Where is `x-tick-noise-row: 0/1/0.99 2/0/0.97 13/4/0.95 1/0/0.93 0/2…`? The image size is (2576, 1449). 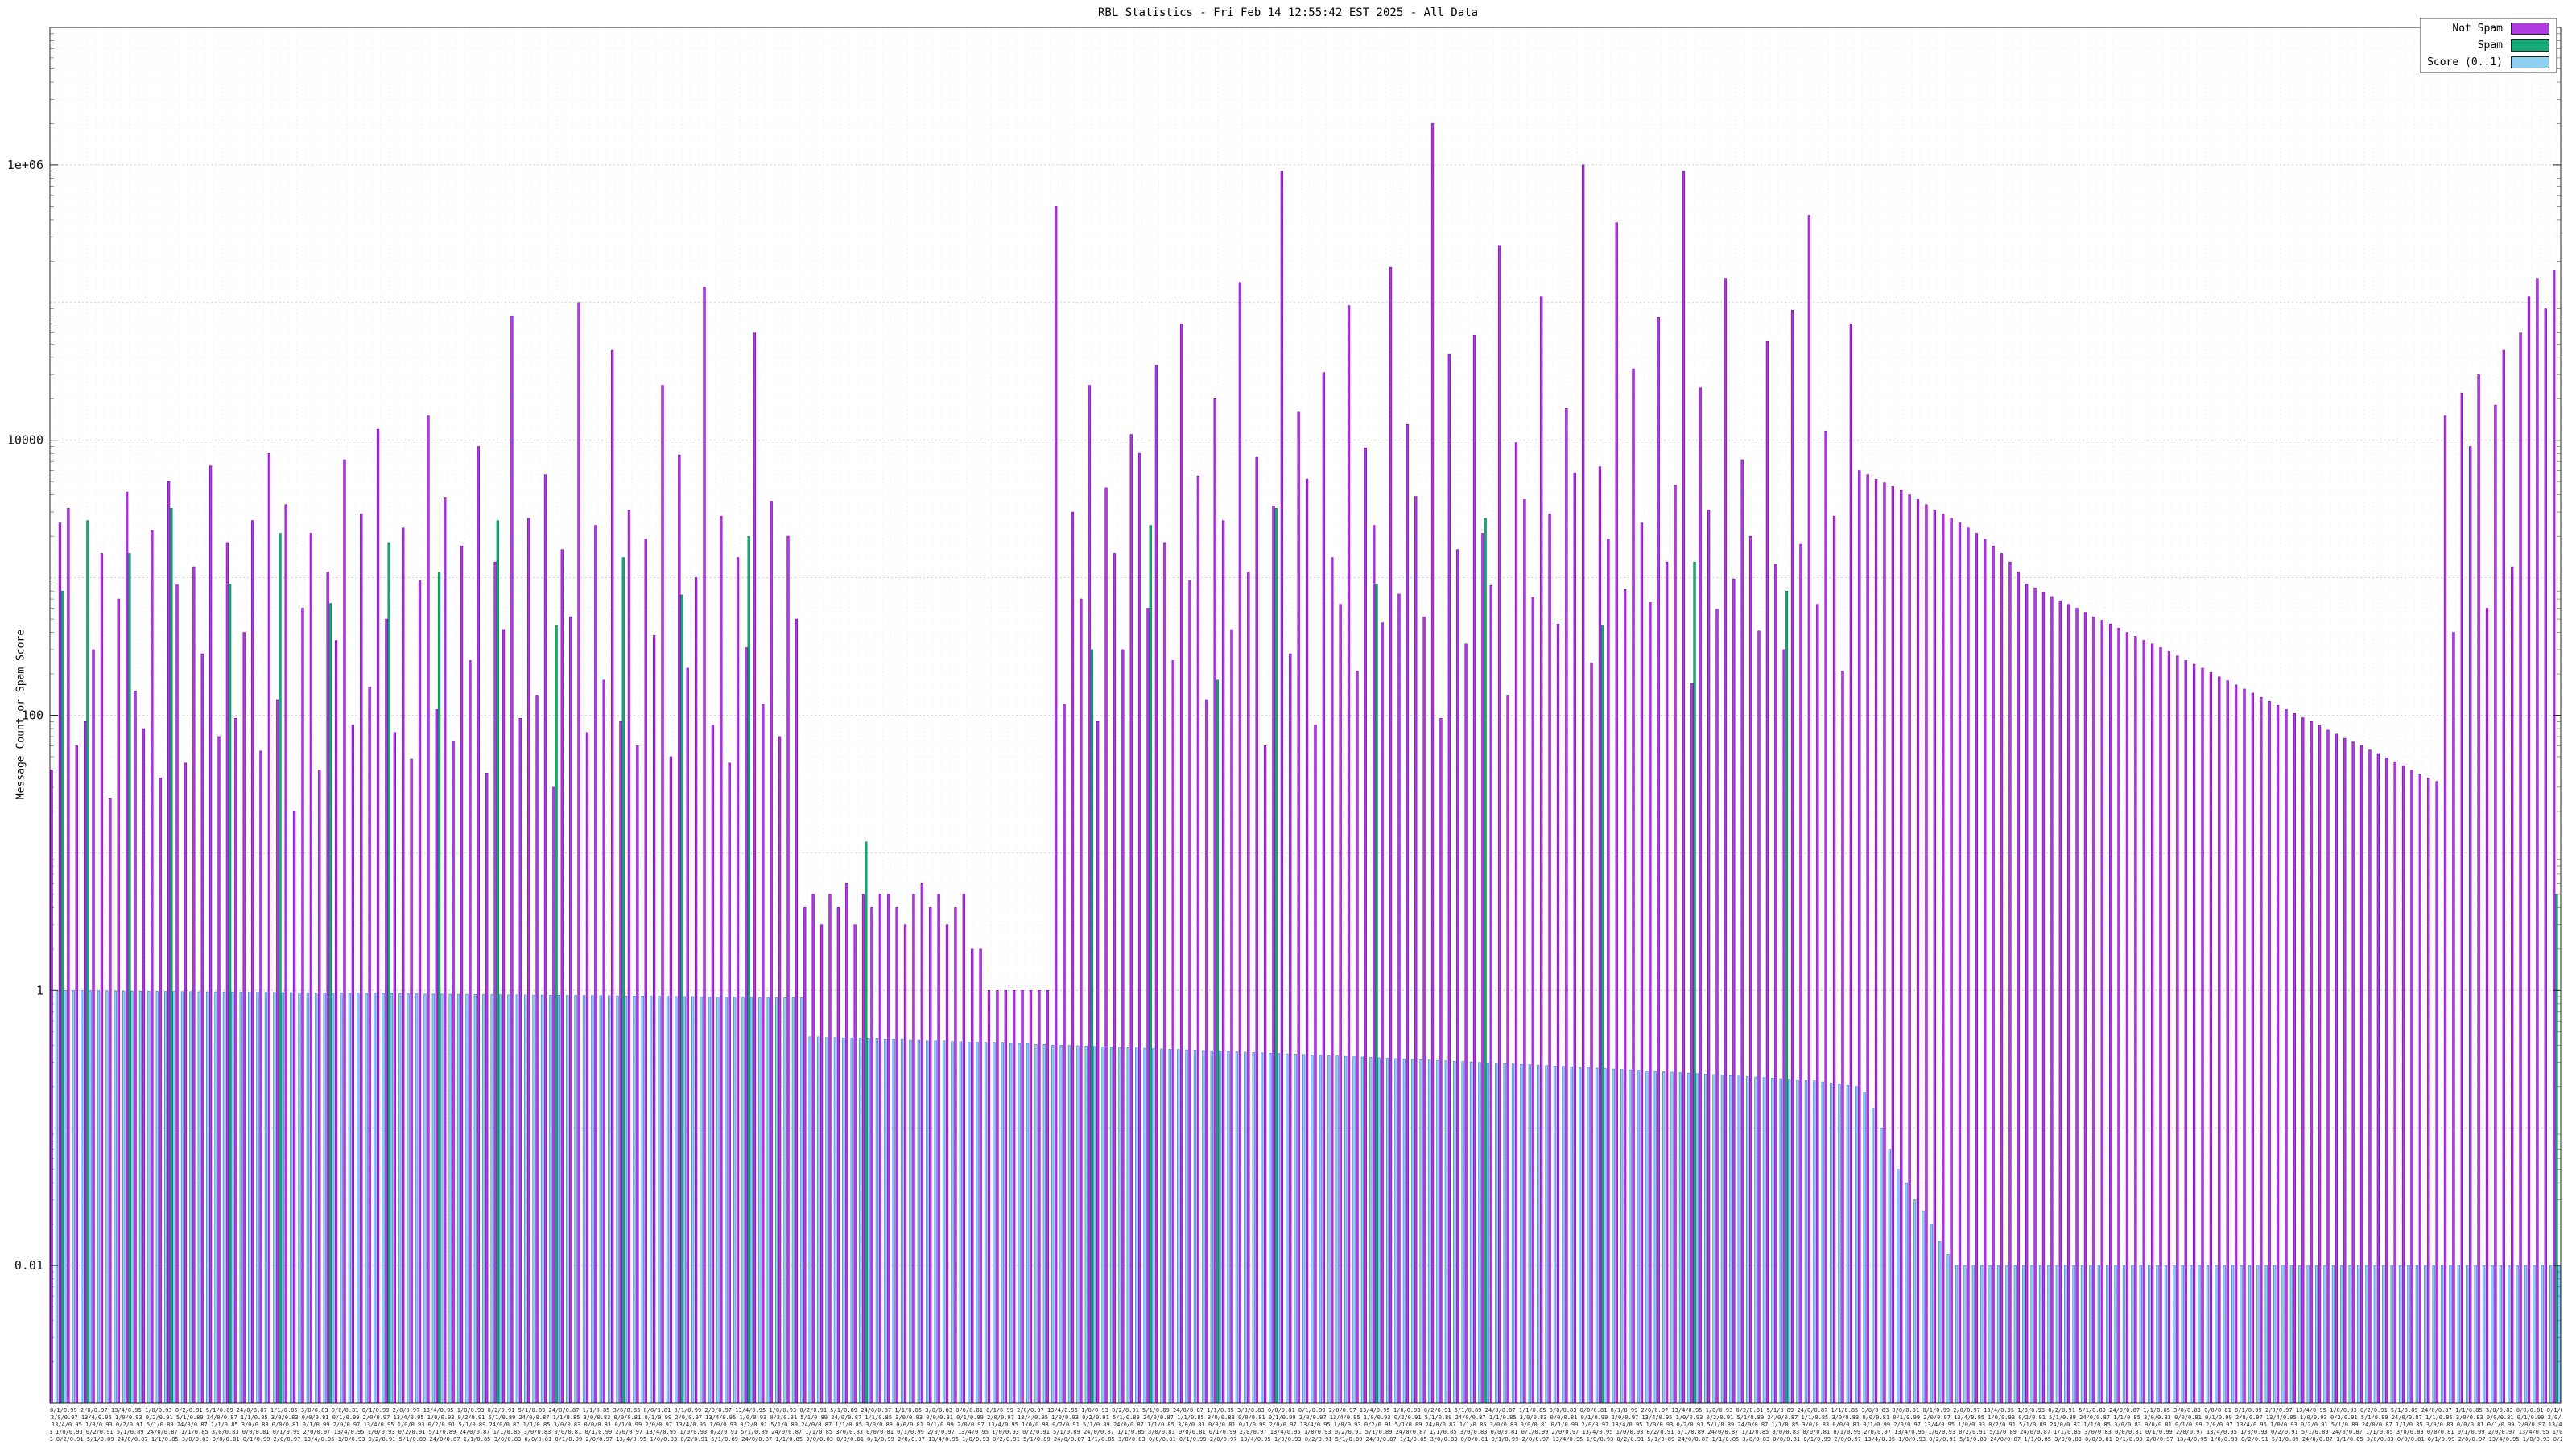 x-tick-noise-row: 0/1/0.99 2/0/0.97 13/4/0.95 1/0/0.93 0/2… is located at coordinates (1306, 1410).